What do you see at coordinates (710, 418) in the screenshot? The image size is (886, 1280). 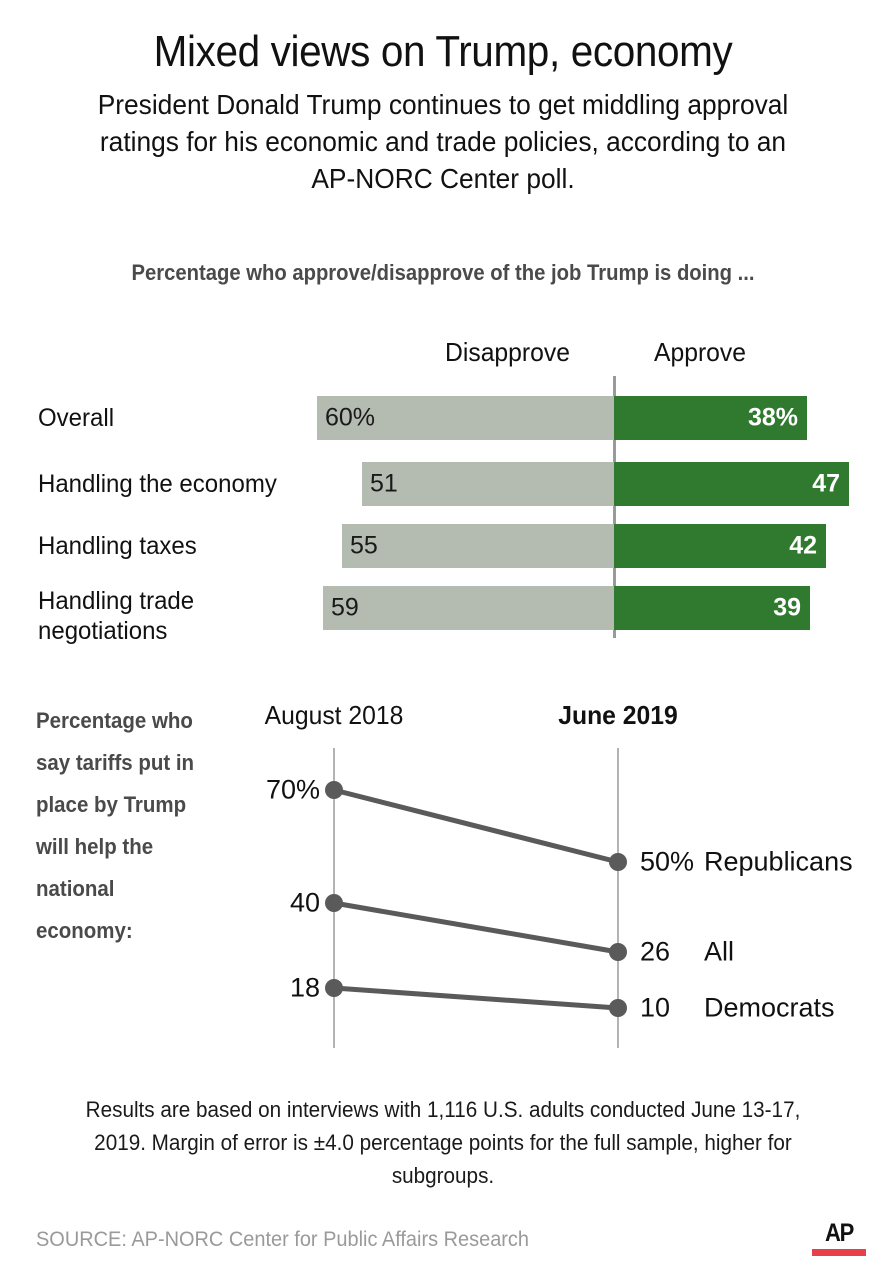 I see `approve-bar: 38%` at bounding box center [710, 418].